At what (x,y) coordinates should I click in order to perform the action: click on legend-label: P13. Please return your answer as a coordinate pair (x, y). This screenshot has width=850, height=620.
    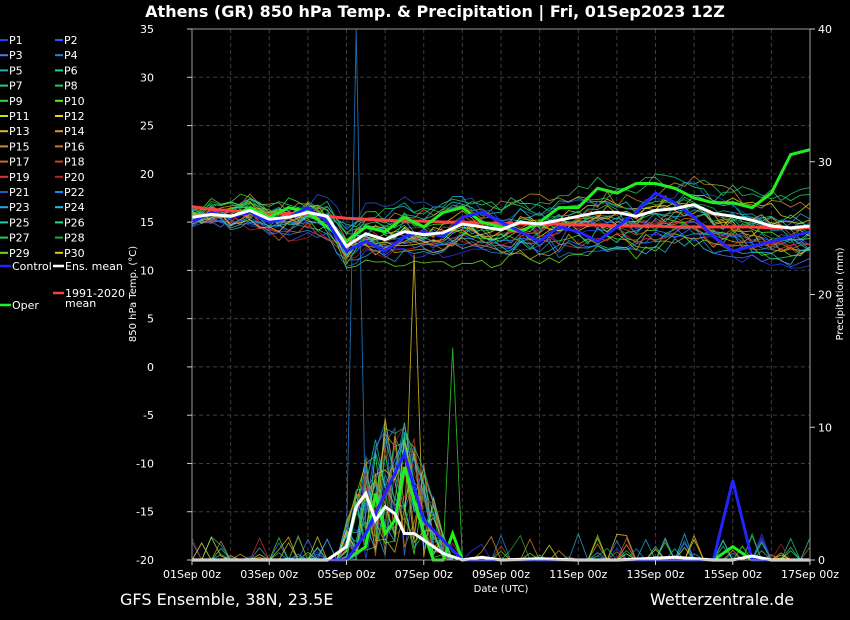
    Looking at the image, I should click on (19, 131).